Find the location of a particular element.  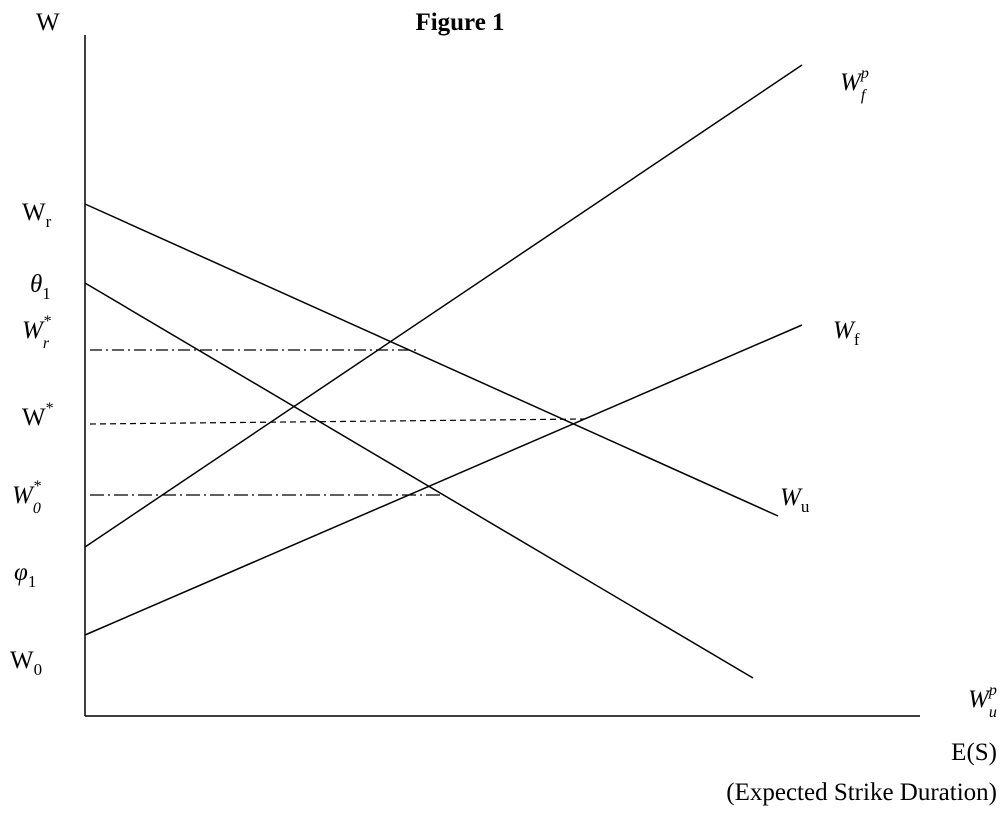

x-axis-note: (Expected Strike Duration) is located at coordinates (861, 792).